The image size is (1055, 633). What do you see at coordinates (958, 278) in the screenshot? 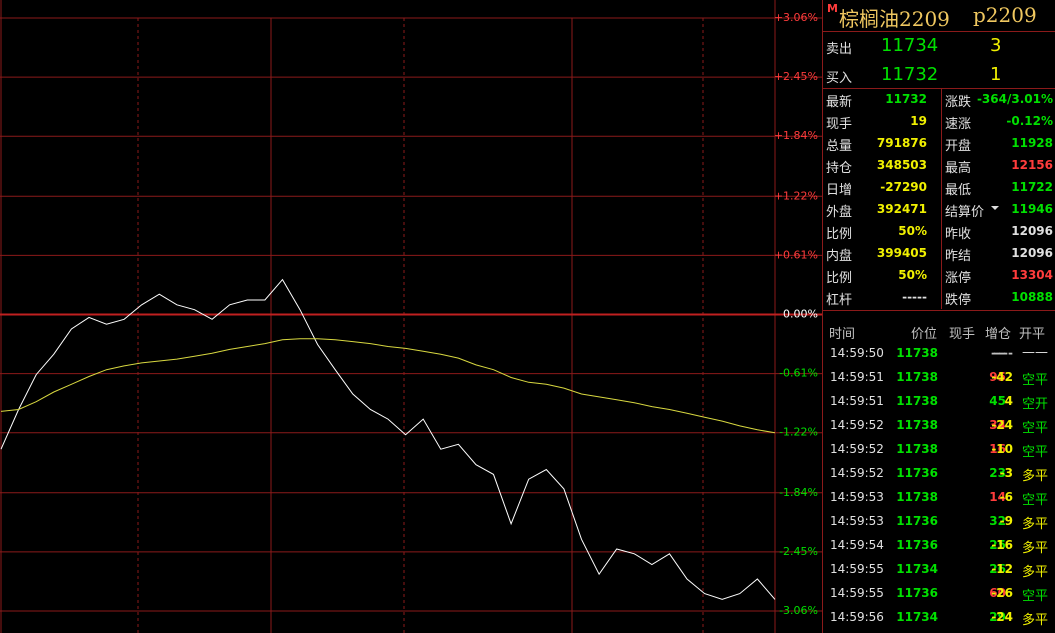
I see `stat-label: 涨停` at bounding box center [958, 278].